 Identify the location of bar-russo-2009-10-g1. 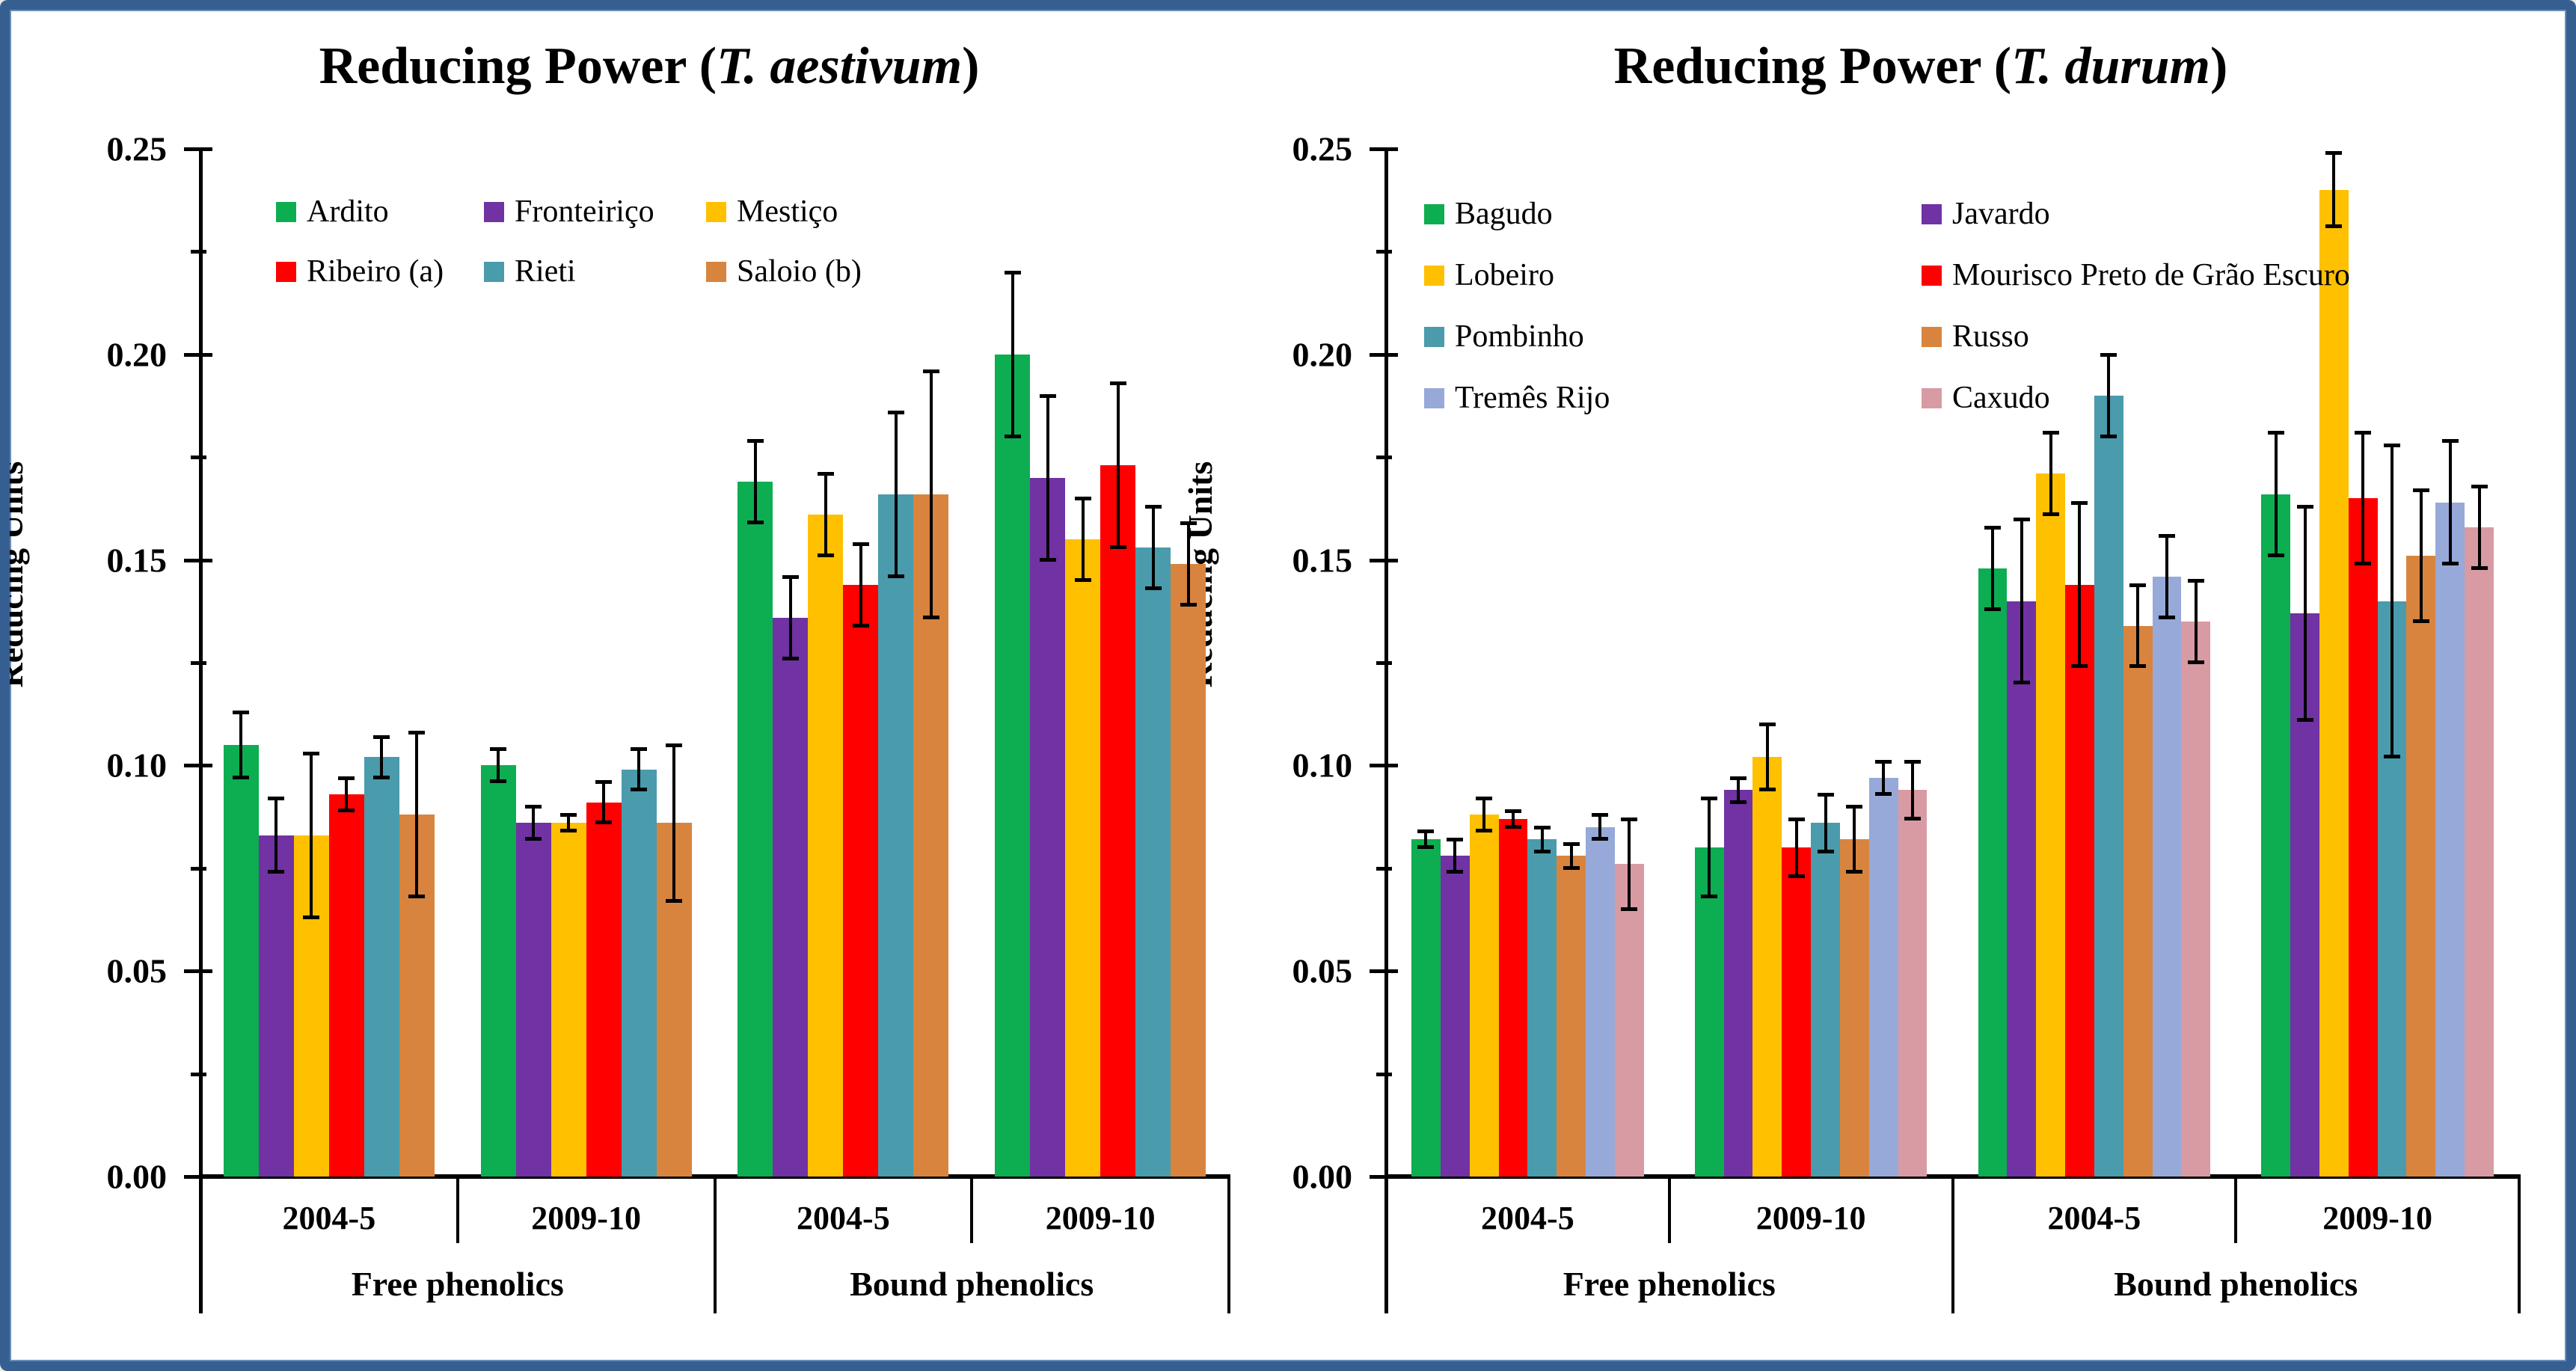
(1854, 1008).